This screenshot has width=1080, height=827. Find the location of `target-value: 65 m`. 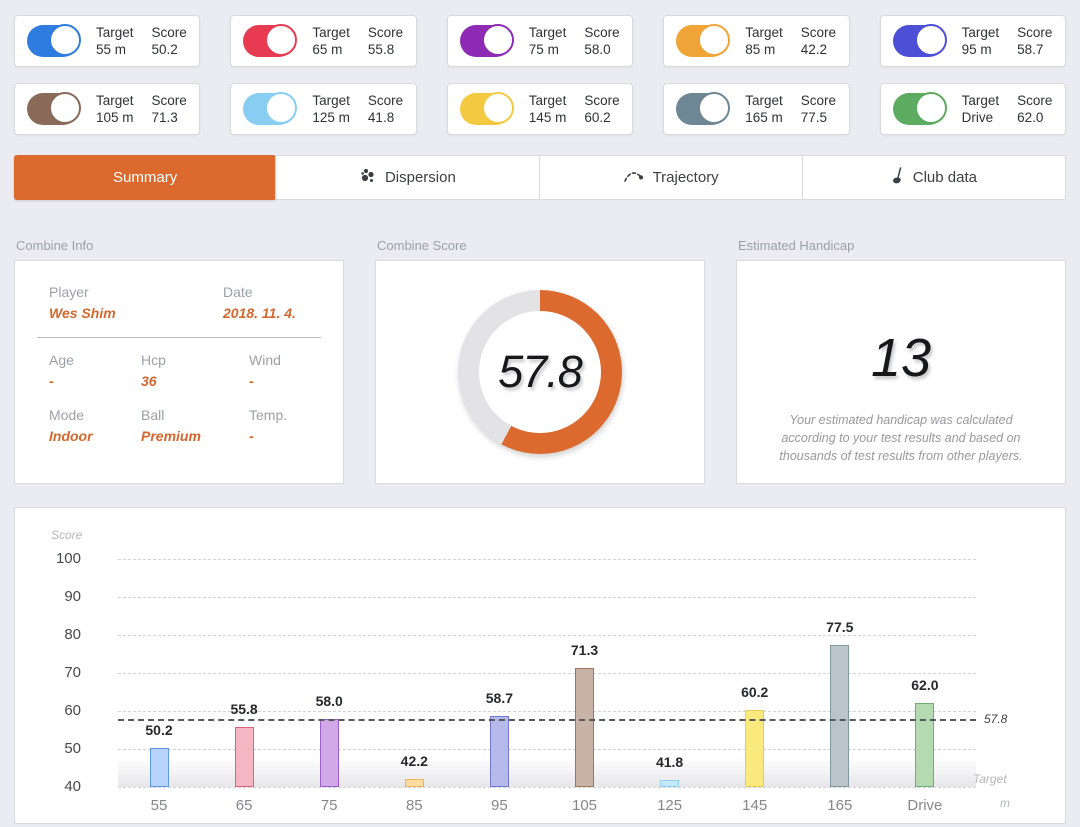

target-value: 65 m is located at coordinates (327, 49).